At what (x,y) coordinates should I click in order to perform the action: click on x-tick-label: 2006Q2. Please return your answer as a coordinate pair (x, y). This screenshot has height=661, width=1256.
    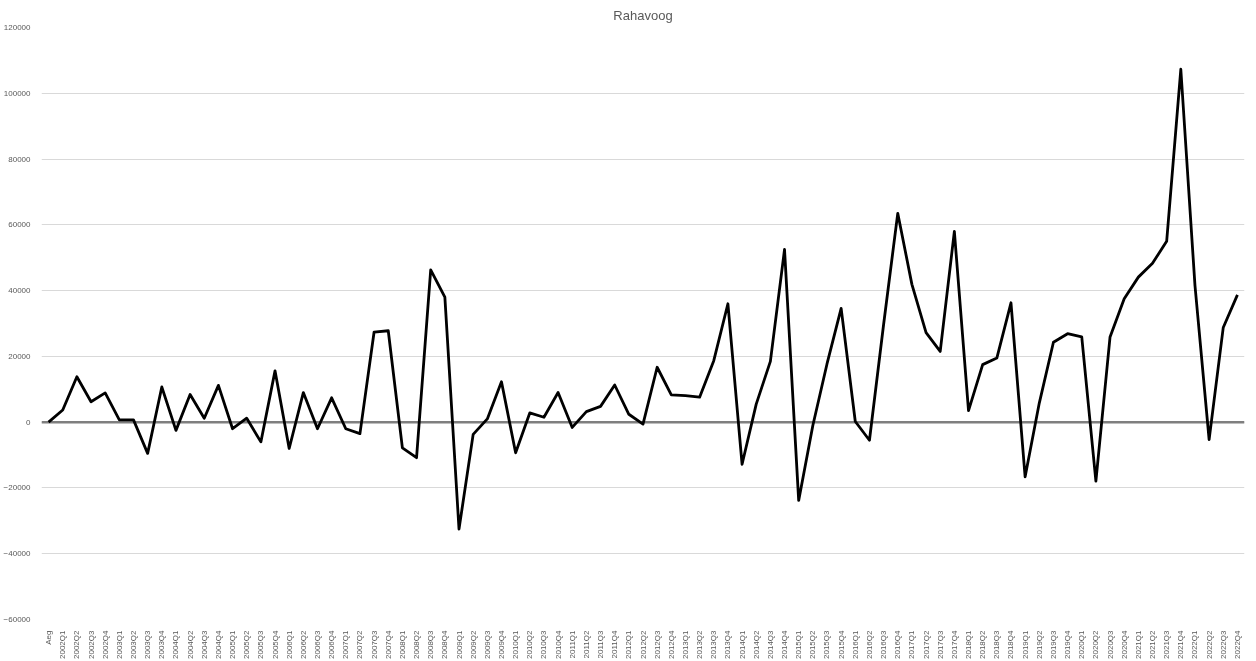
    Looking at the image, I should click on (303, 644).